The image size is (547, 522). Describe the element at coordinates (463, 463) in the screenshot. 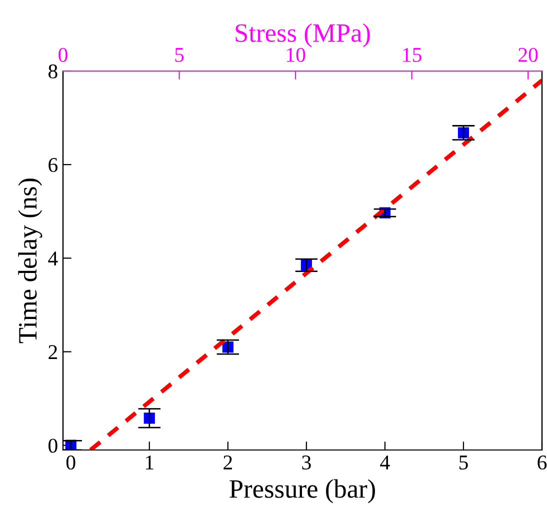

I see `x-tick-label: 5` at that location.